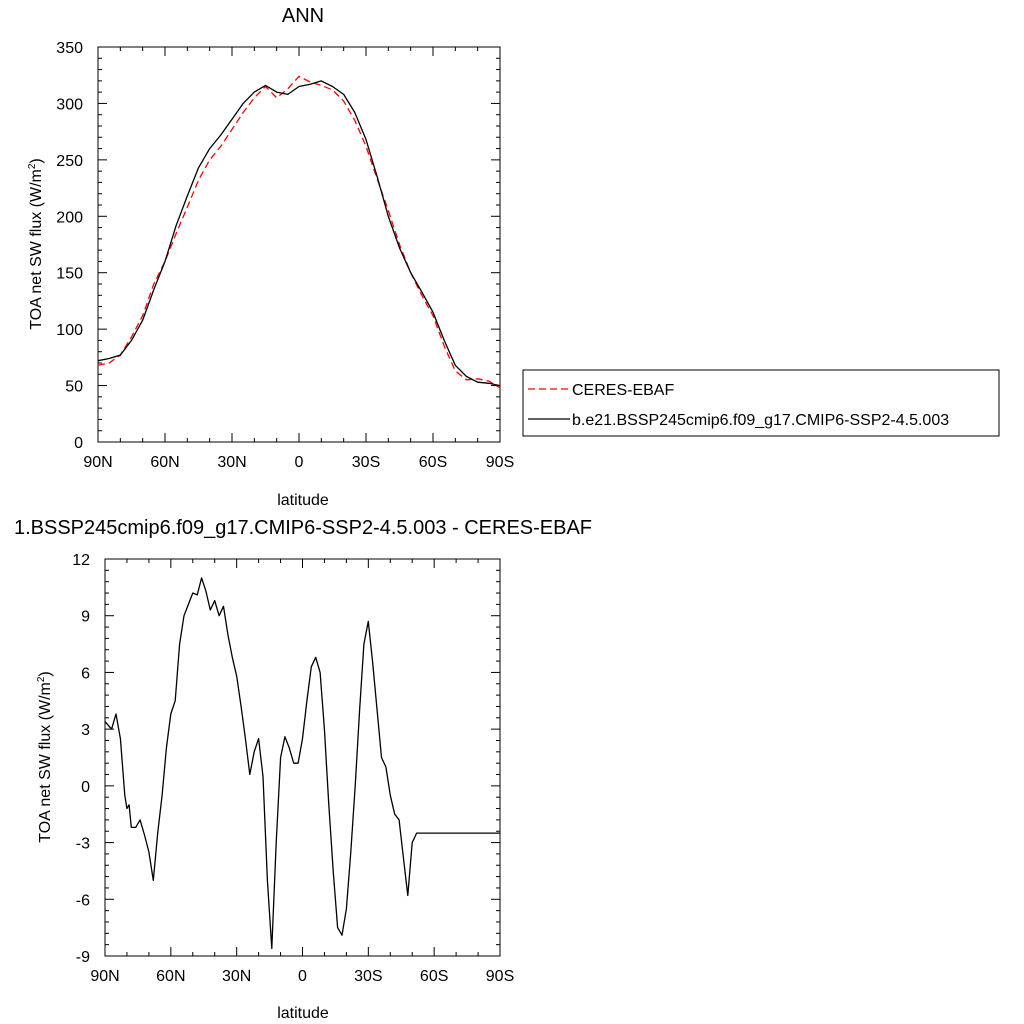 The height and width of the screenshot is (1024, 1024). What do you see at coordinates (500, 462) in the screenshot?
I see `top-x-tick-label: 90S` at bounding box center [500, 462].